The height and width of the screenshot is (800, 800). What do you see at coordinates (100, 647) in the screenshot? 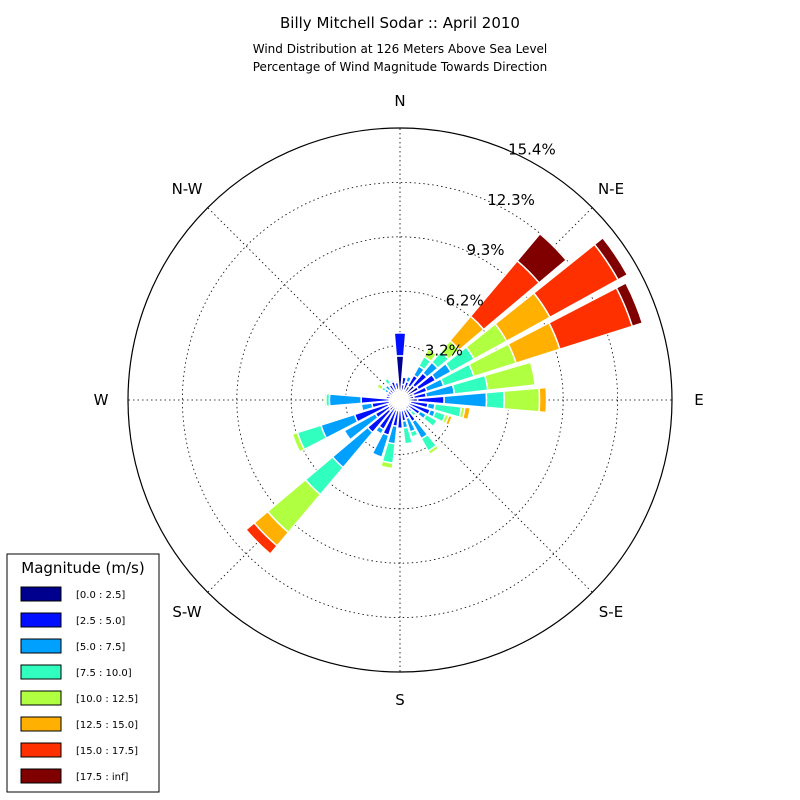
I see `legend-label-3: [5.0 : 7.5]` at bounding box center [100, 647].